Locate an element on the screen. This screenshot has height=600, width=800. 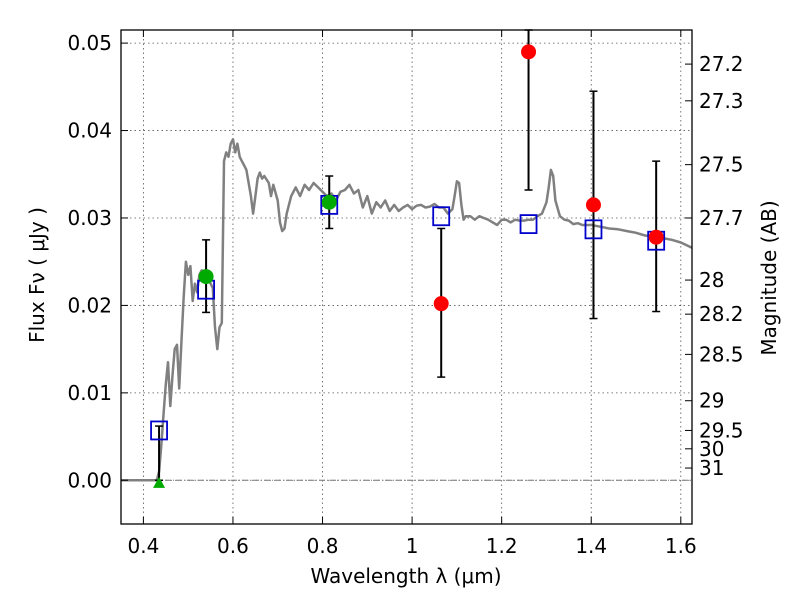
x-tick-label: 0.8 is located at coordinates (323, 546).